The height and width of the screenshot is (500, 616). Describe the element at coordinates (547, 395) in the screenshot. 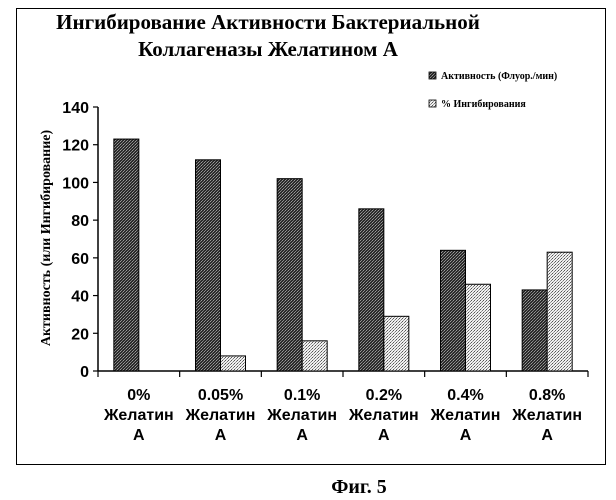

I see `x-category-label: 0.8%` at that location.